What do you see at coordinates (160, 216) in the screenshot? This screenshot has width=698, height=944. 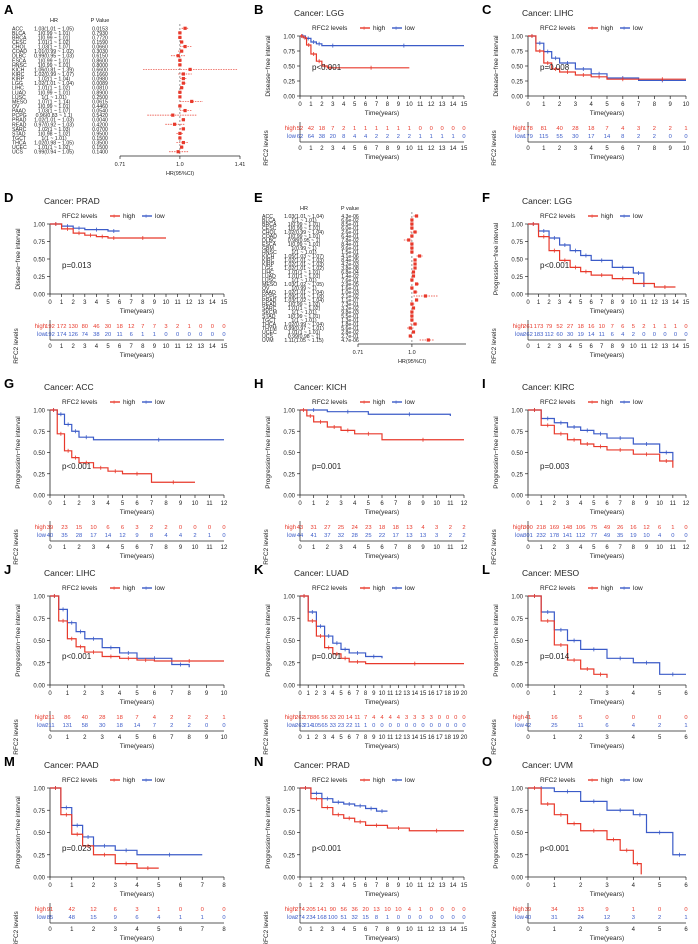 I see `legend-low-label: low` at bounding box center [160, 216].